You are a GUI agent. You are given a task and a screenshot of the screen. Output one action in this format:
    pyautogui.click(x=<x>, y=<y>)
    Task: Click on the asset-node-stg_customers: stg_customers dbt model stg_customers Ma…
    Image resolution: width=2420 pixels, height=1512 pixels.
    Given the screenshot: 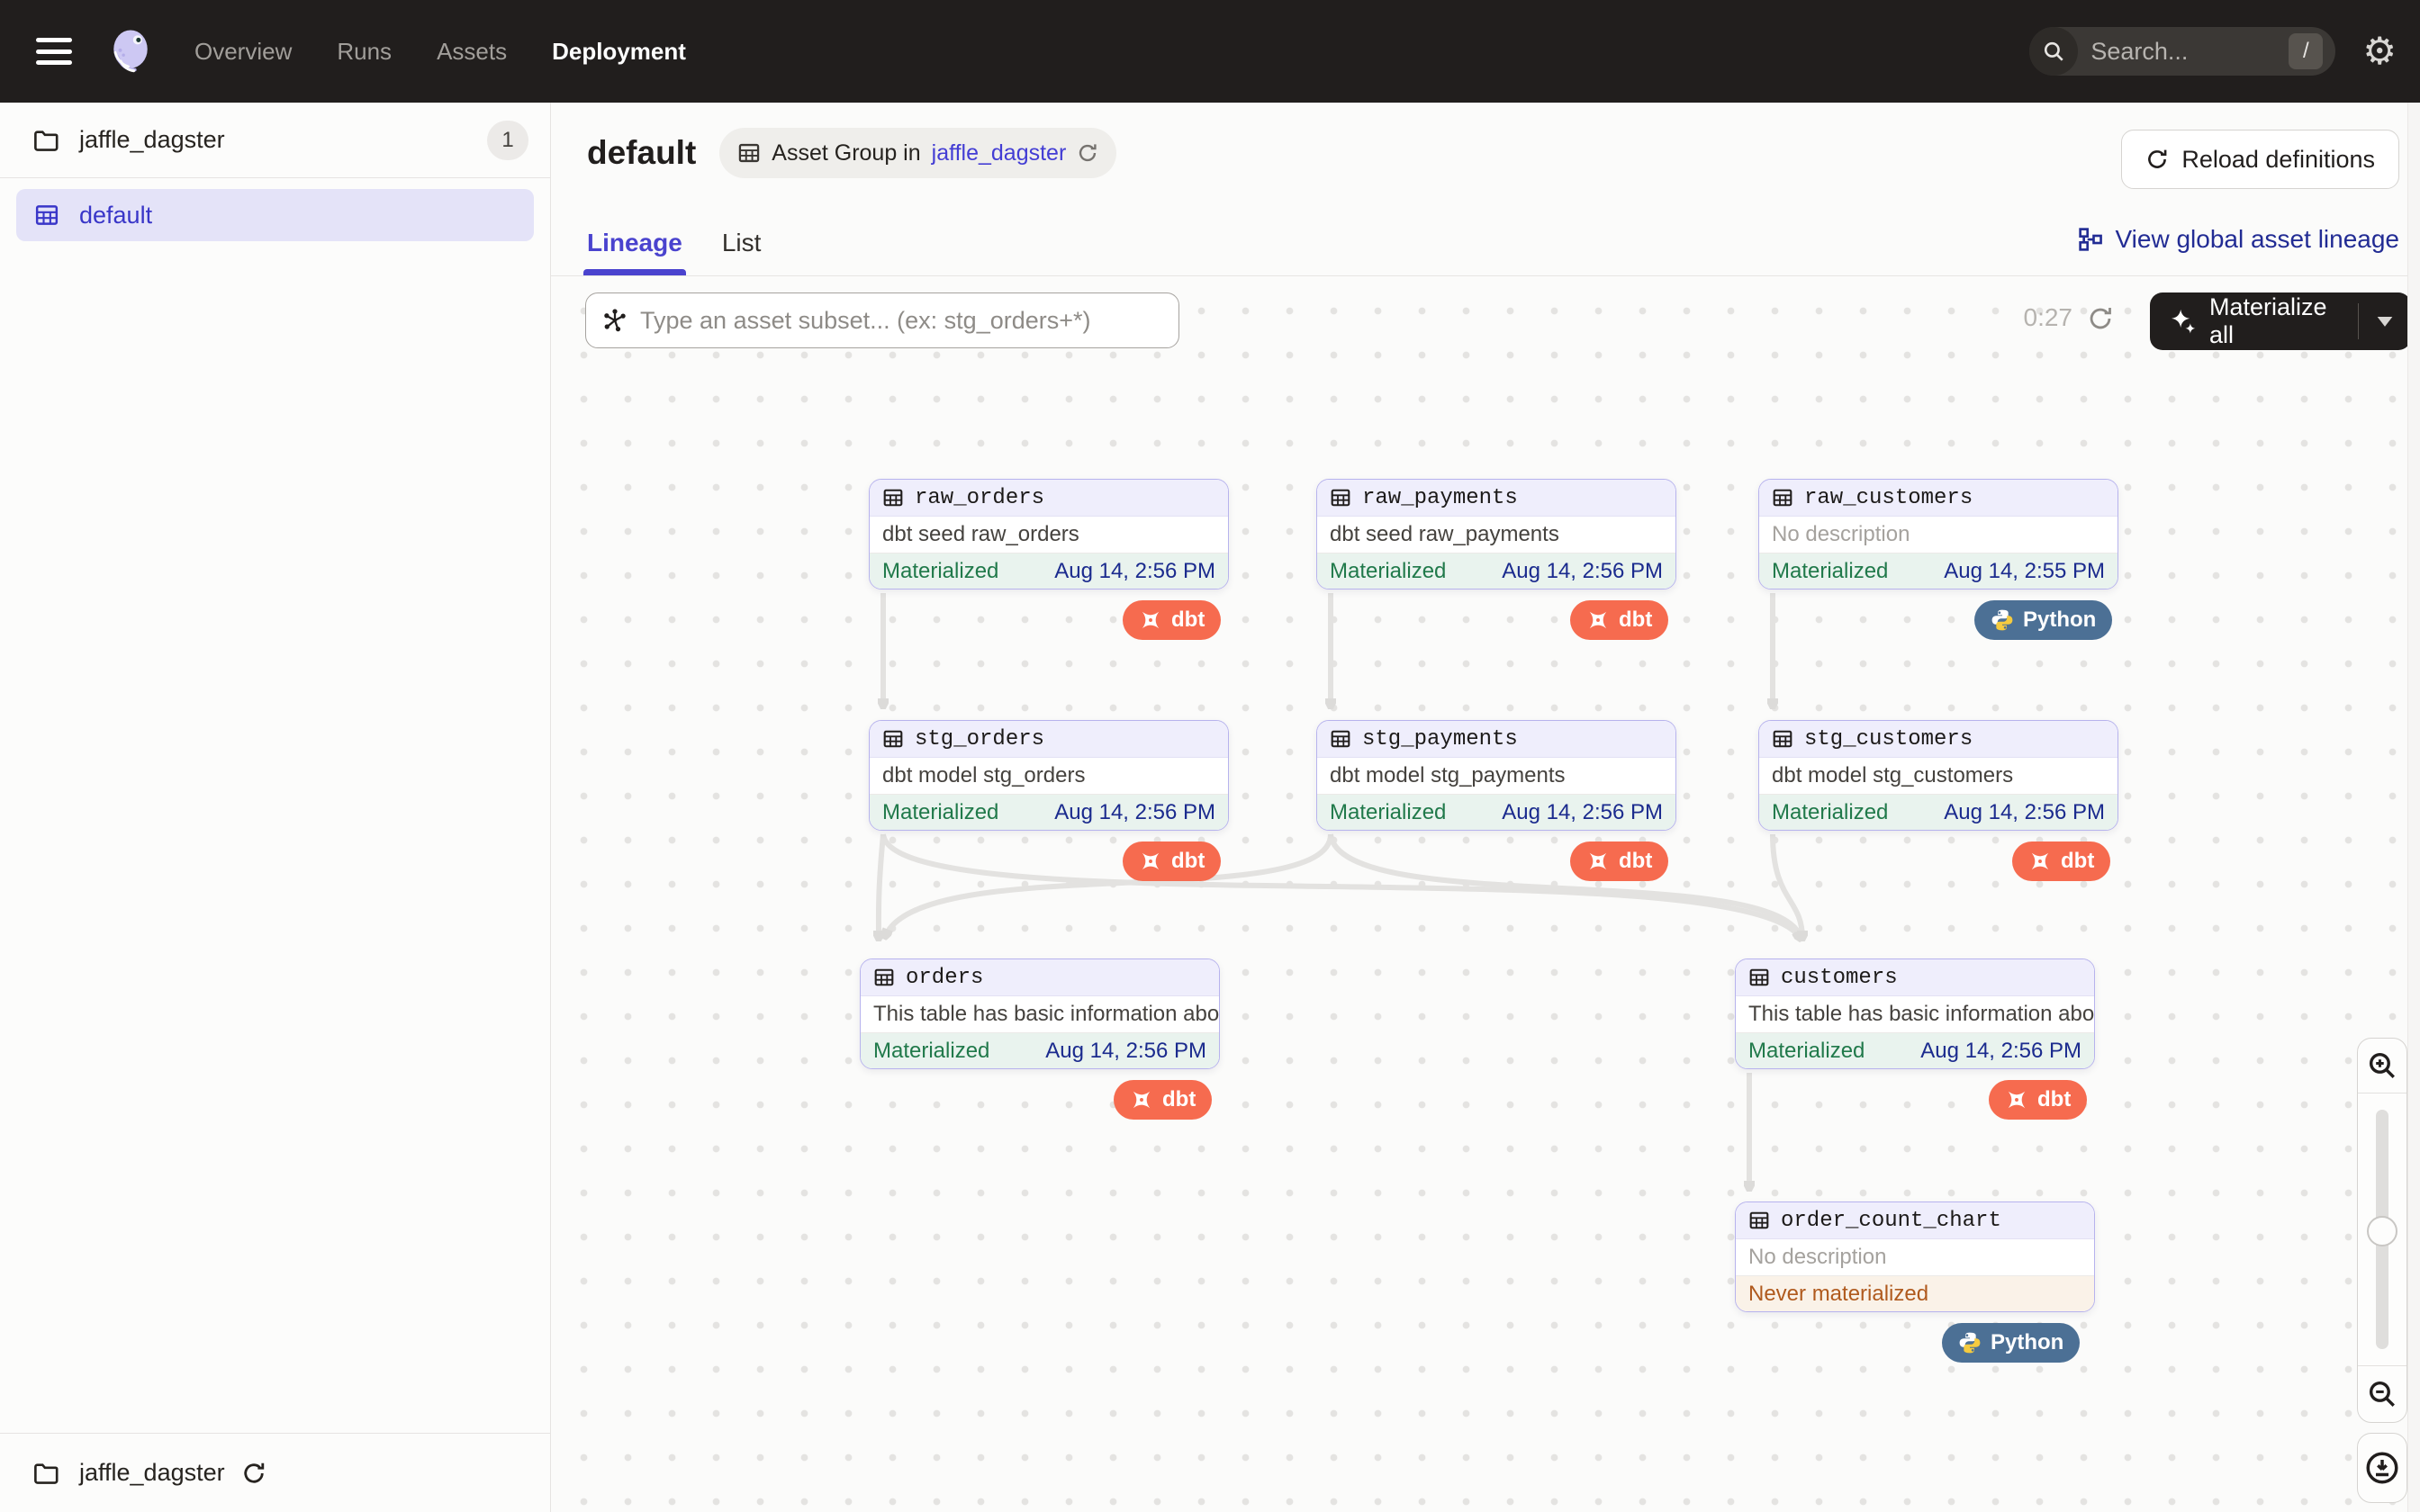 What is the action you would take?
    pyautogui.click(x=1938, y=776)
    